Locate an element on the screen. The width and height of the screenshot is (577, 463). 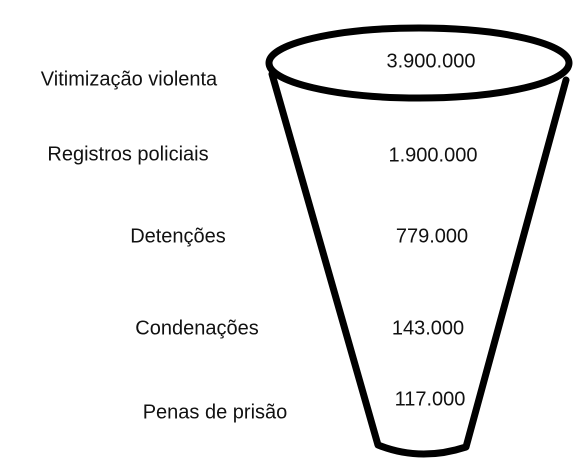
stage-value: 143.000 is located at coordinates (428, 328).